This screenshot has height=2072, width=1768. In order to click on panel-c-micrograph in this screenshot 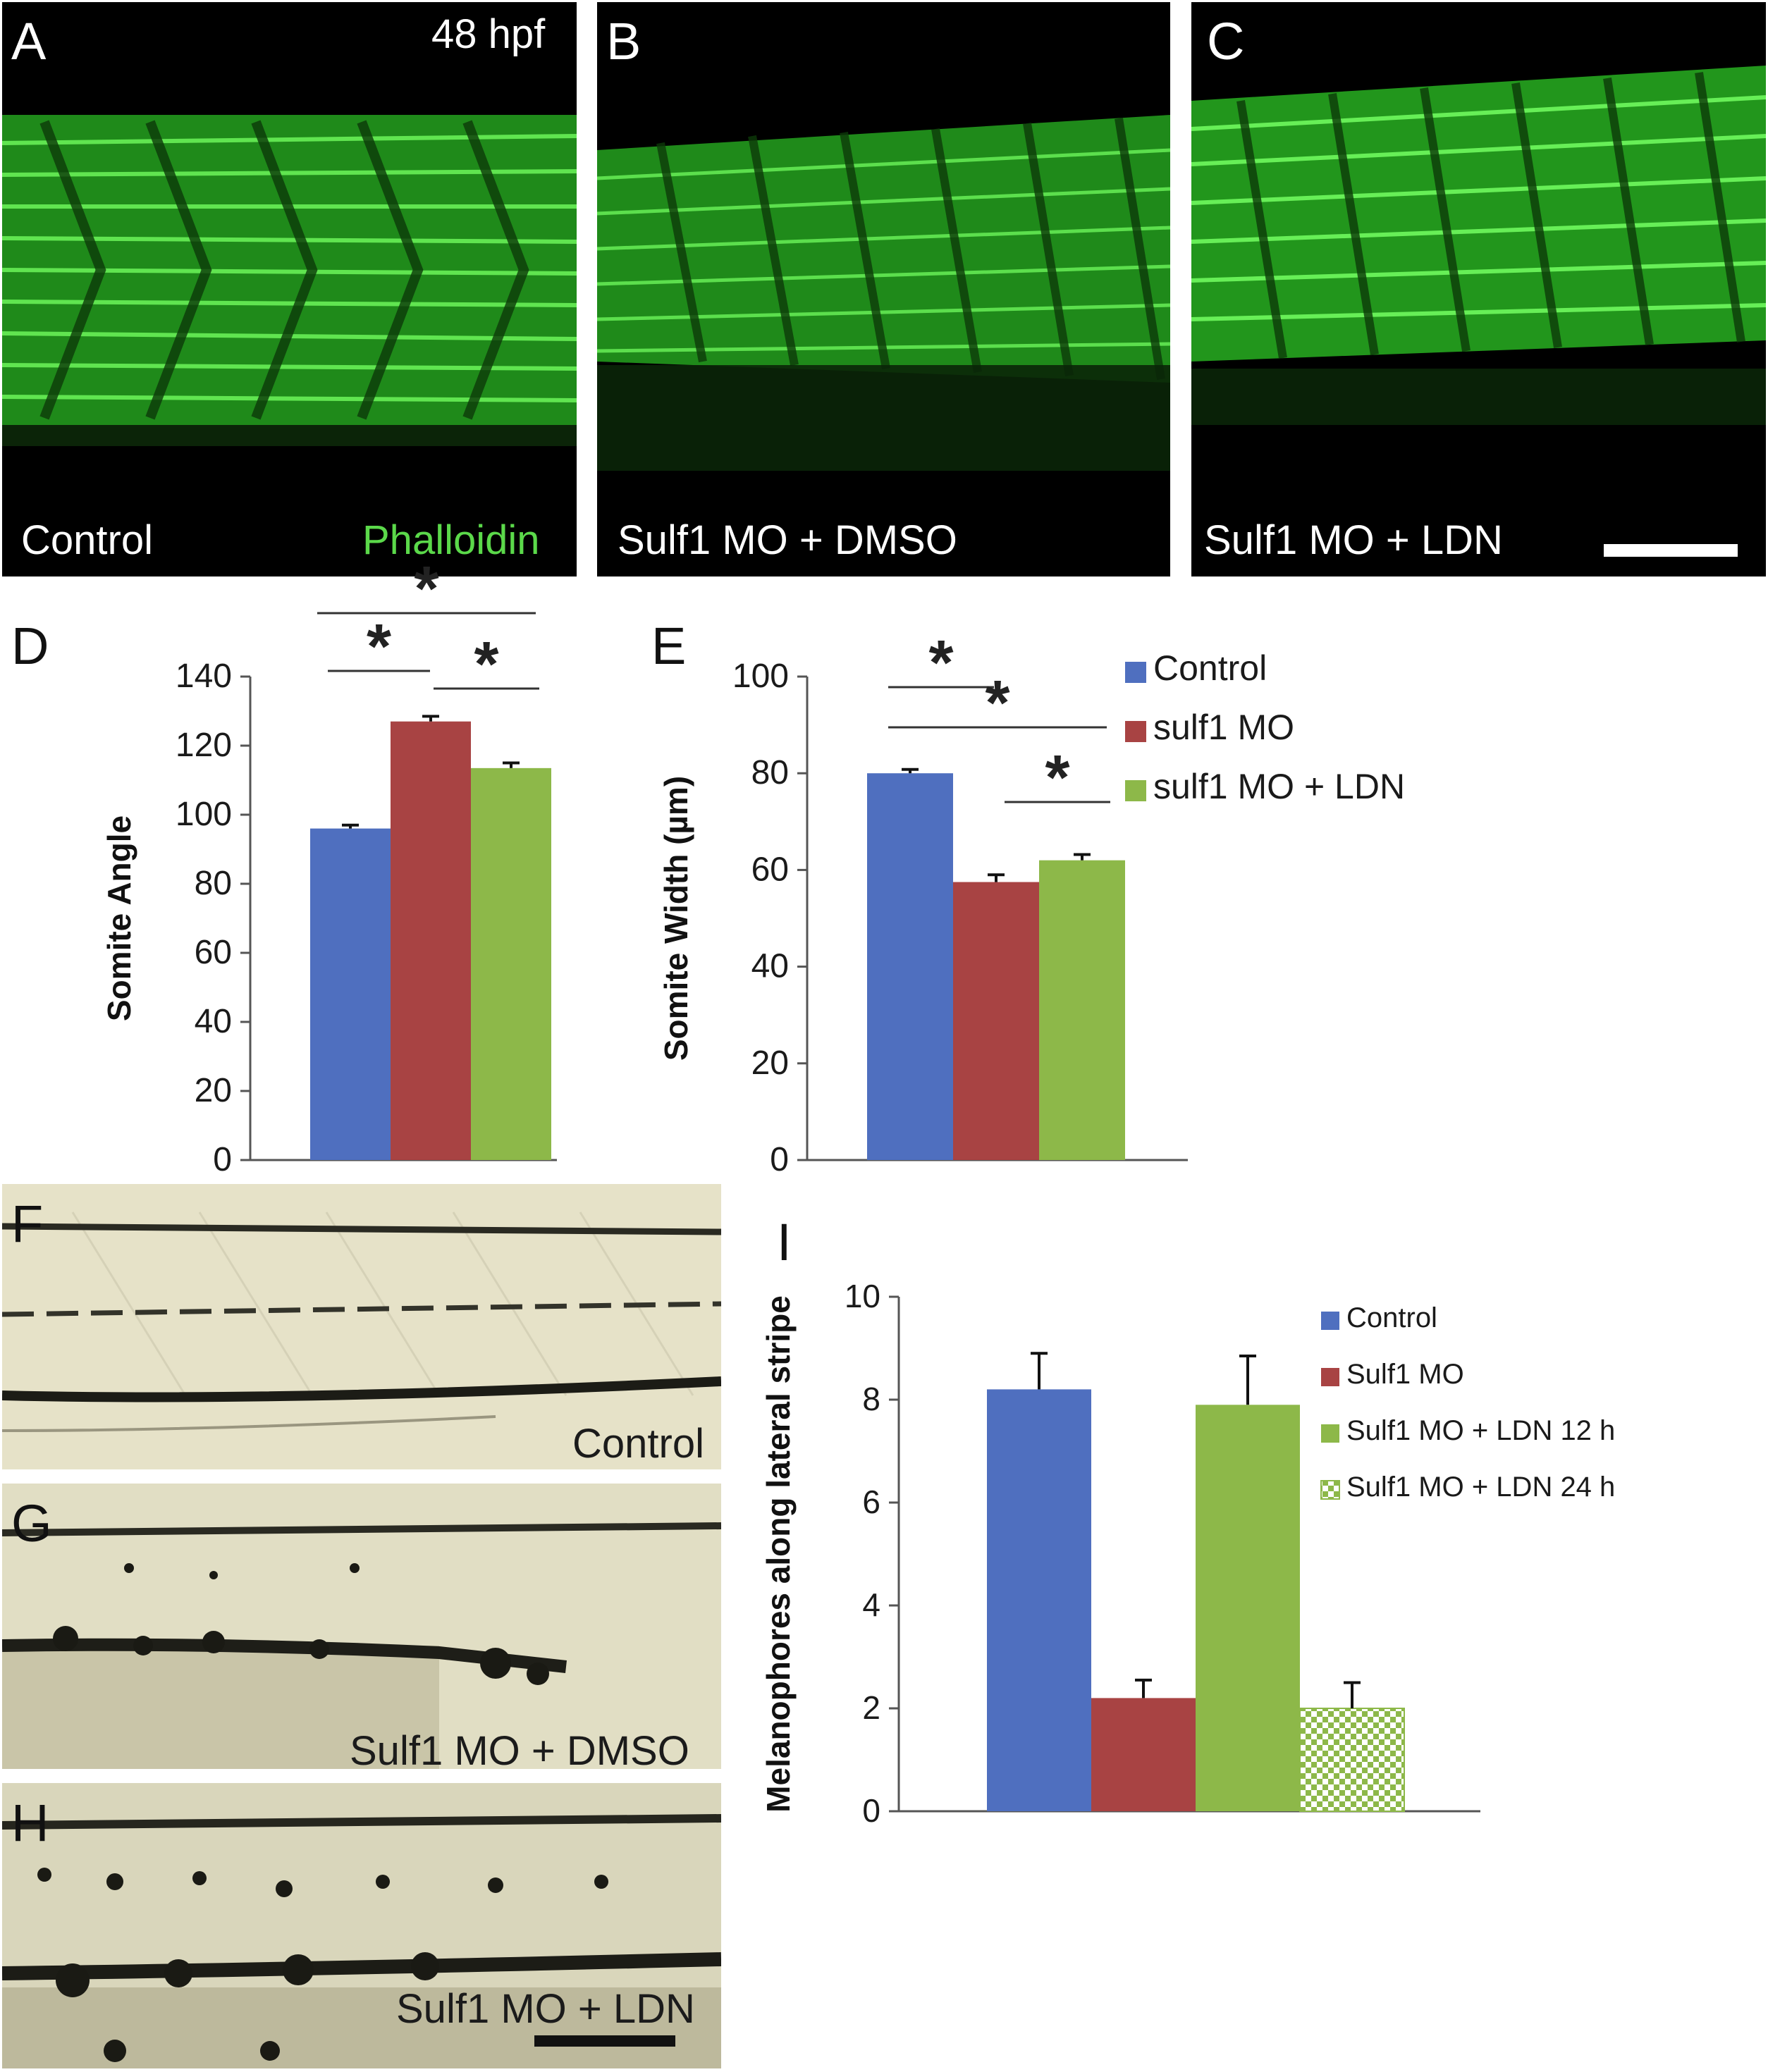, I will do `click(1478, 289)`.